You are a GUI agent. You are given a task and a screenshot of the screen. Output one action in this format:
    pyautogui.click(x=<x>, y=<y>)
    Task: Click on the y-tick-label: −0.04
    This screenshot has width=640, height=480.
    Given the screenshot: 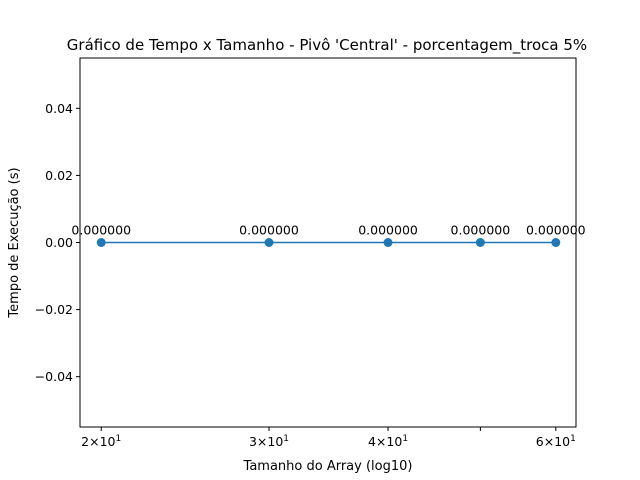 What is the action you would take?
    pyautogui.click(x=54, y=376)
    